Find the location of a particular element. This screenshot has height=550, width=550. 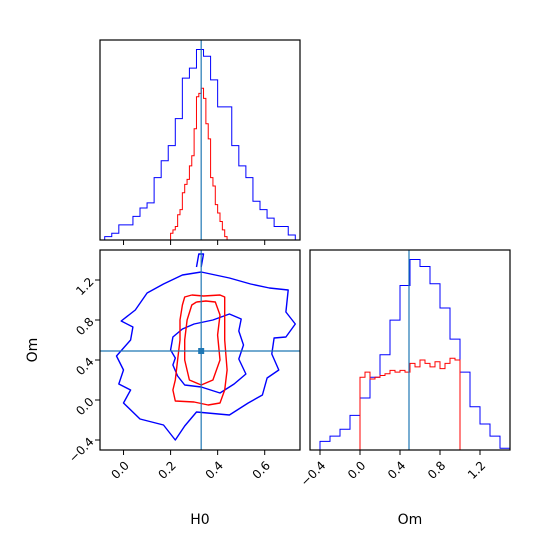

x-axis-label-om: Om is located at coordinates (410, 520).